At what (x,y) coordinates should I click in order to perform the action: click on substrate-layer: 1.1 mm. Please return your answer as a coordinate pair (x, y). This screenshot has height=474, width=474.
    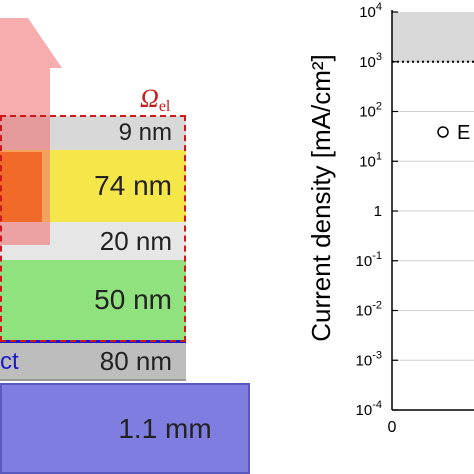
    Looking at the image, I should click on (125, 428).